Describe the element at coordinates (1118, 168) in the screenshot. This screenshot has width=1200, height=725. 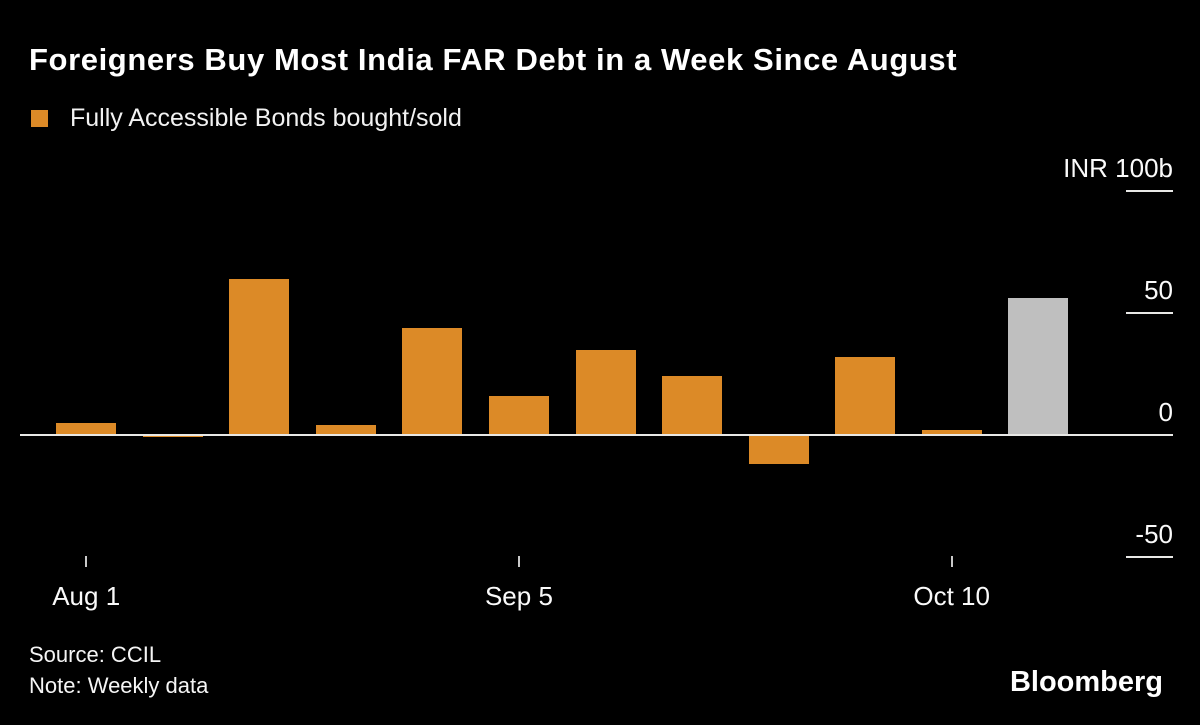
I see `y-axis-tick-label: INR 100b` at that location.